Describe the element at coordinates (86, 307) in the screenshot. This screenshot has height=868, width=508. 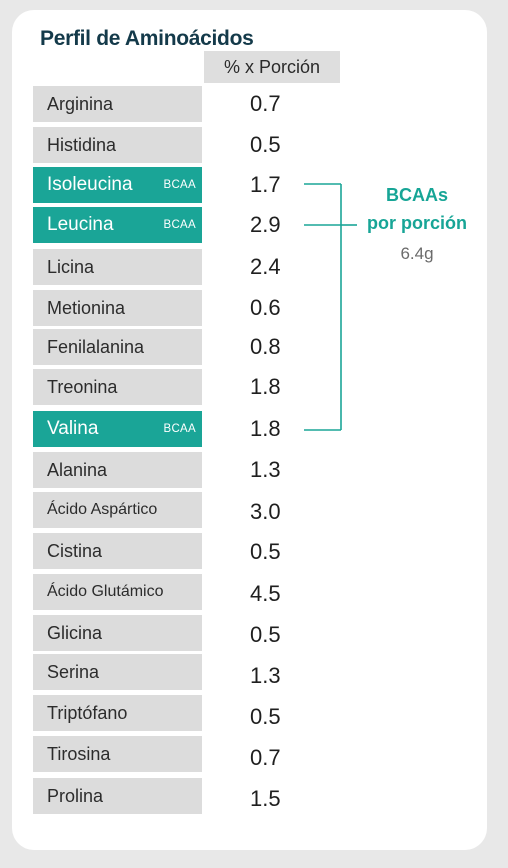
I see `amino-name: Metionina` at that location.